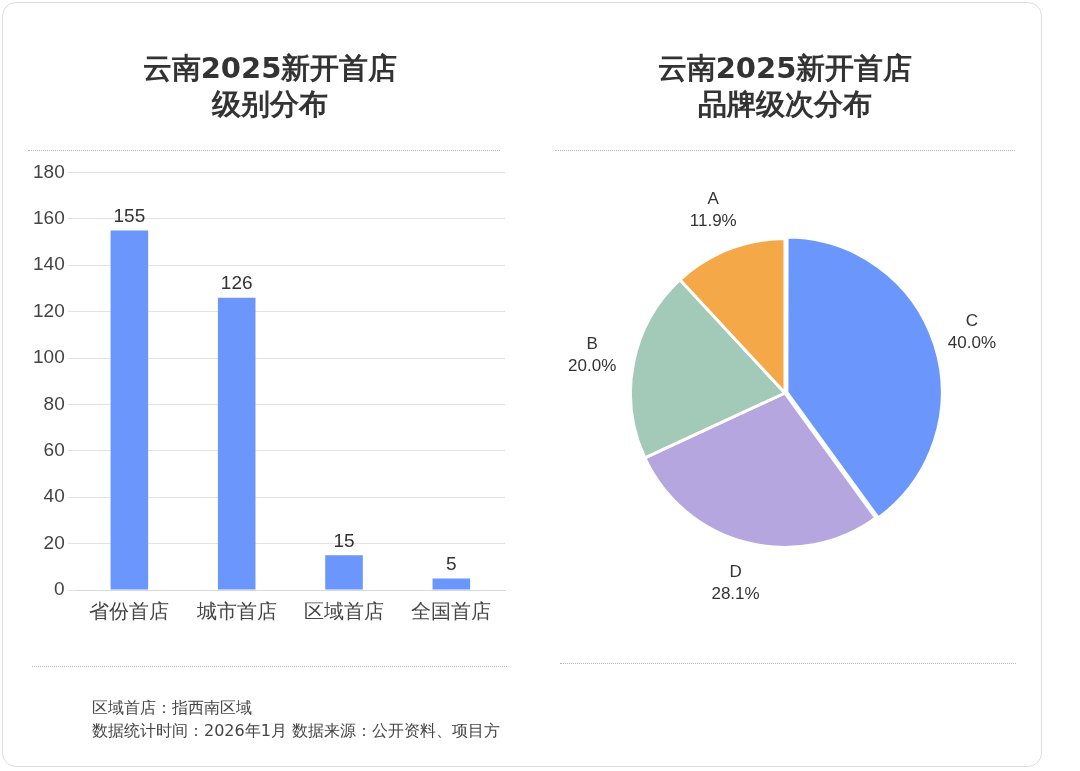 This screenshot has height=771, width=1080. I want to click on data-label: 15, so click(344, 540).